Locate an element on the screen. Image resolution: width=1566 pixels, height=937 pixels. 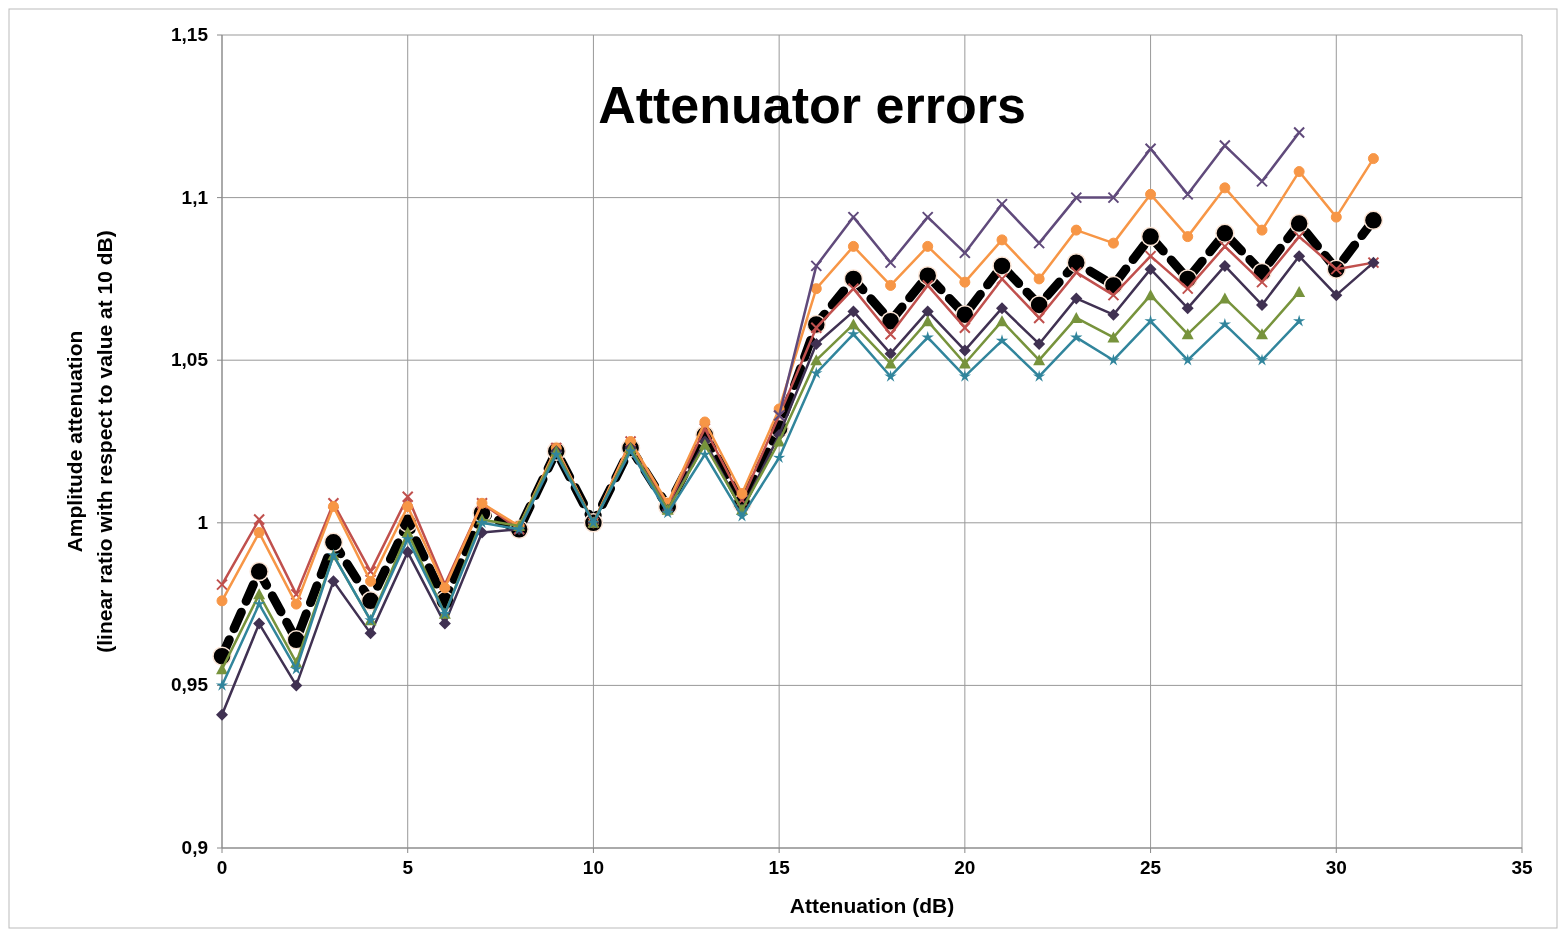
x-tick-label: 15 is located at coordinates (779, 867).